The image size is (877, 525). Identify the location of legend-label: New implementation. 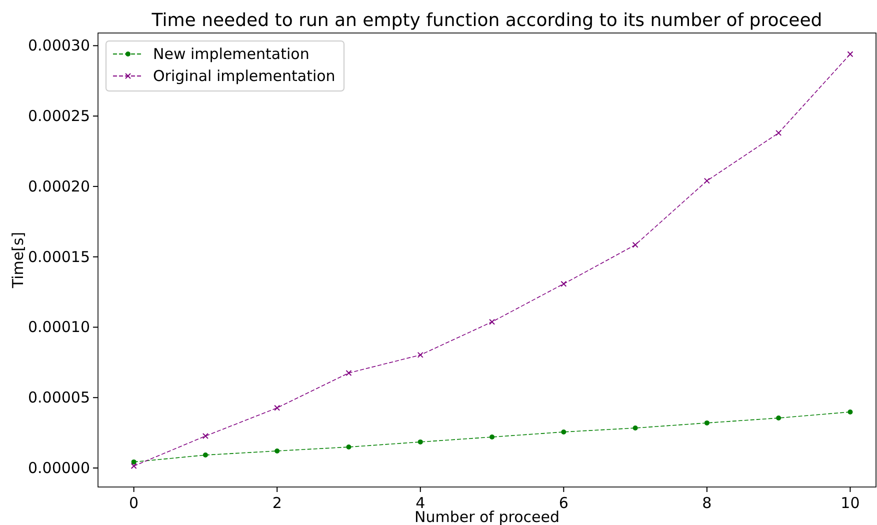
(231, 54).